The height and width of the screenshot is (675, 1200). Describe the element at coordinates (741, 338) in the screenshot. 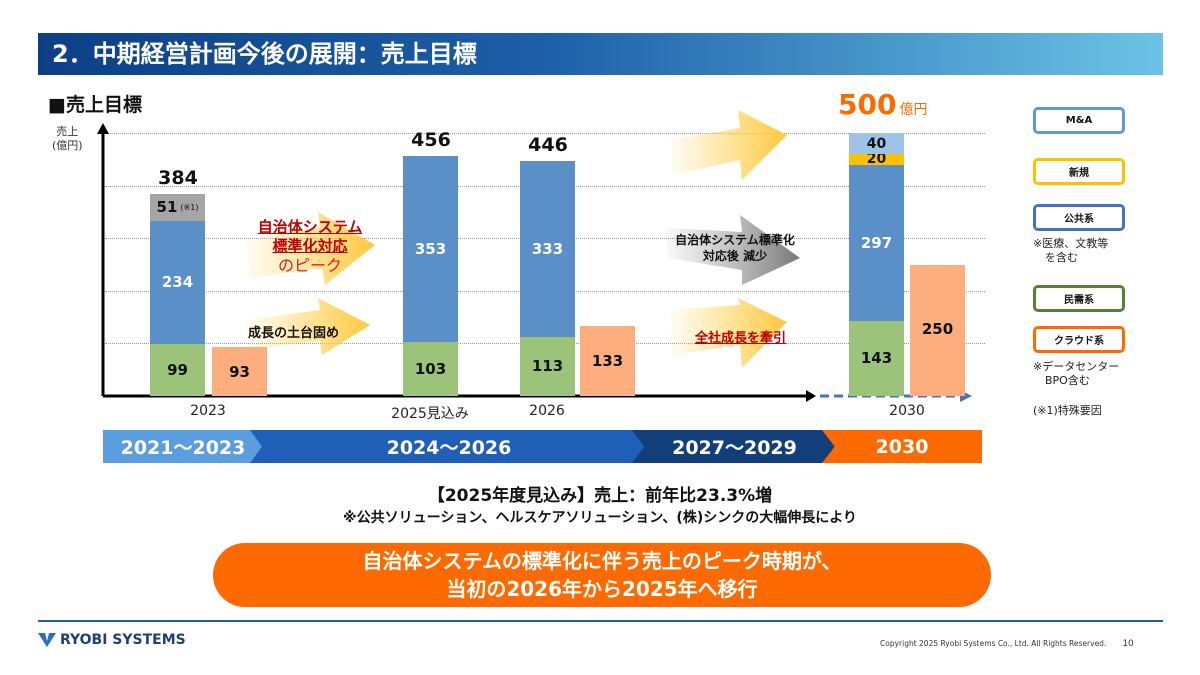

I see `lead-annotation: 全社成長を牽引` at that location.